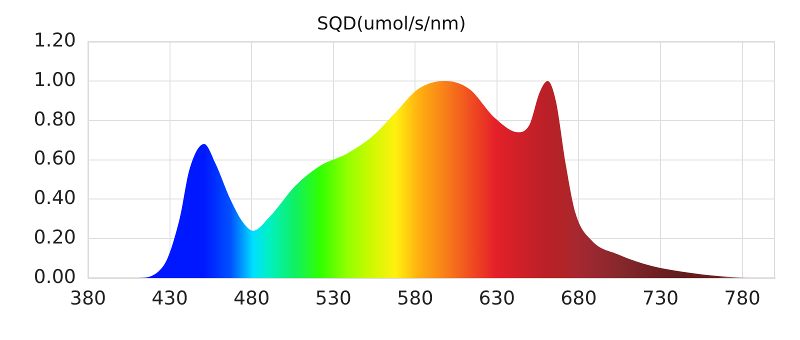 The height and width of the screenshot is (340, 800). What do you see at coordinates (497, 298) in the screenshot?
I see `x-tick-label: 630` at bounding box center [497, 298].